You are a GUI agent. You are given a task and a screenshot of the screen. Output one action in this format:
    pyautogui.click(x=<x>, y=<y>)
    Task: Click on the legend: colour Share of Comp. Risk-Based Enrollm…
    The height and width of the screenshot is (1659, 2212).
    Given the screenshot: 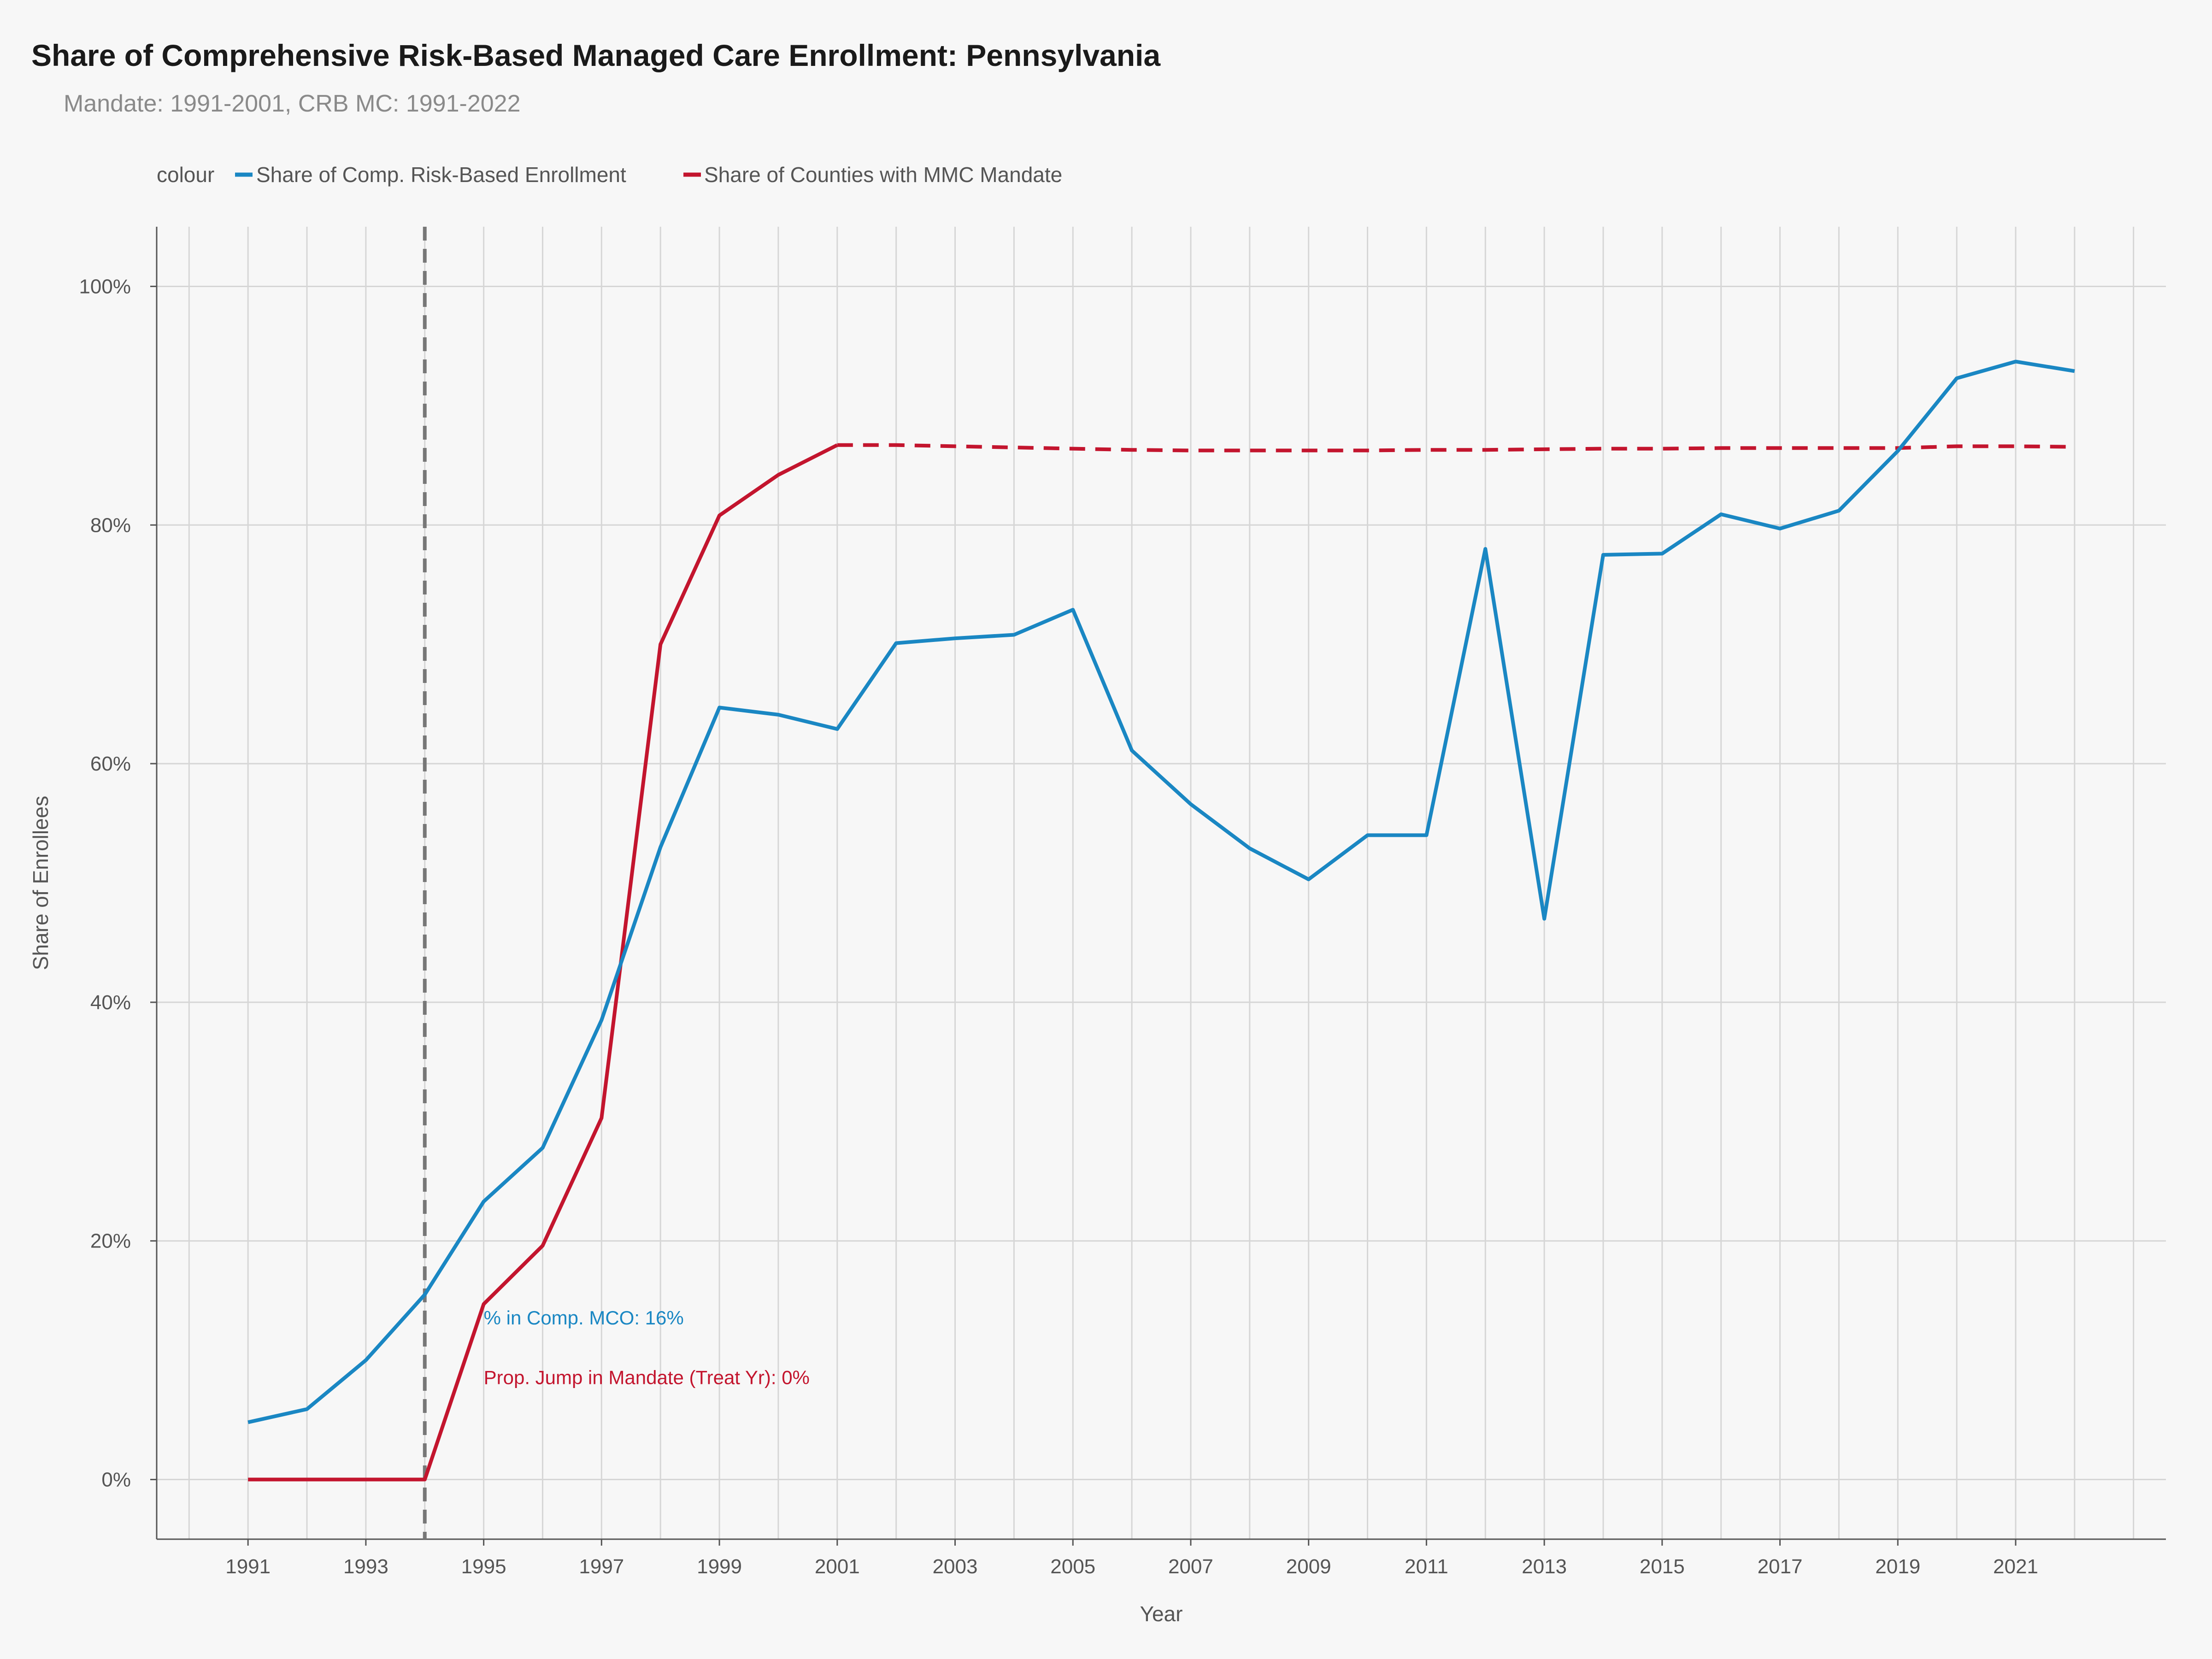 What is the action you would take?
    pyautogui.click(x=609, y=175)
    